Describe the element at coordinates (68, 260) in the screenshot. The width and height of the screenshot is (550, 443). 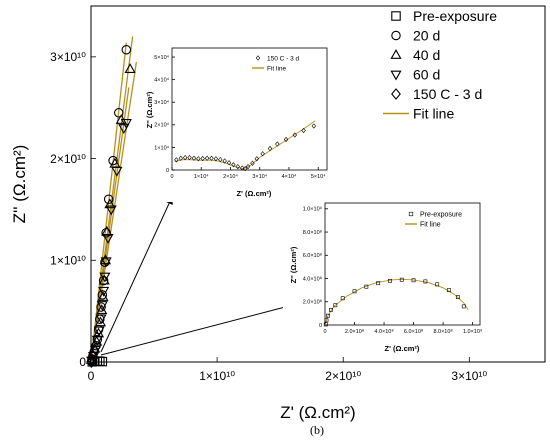
I see `y-tick-label: 1×10¹⁰` at that location.